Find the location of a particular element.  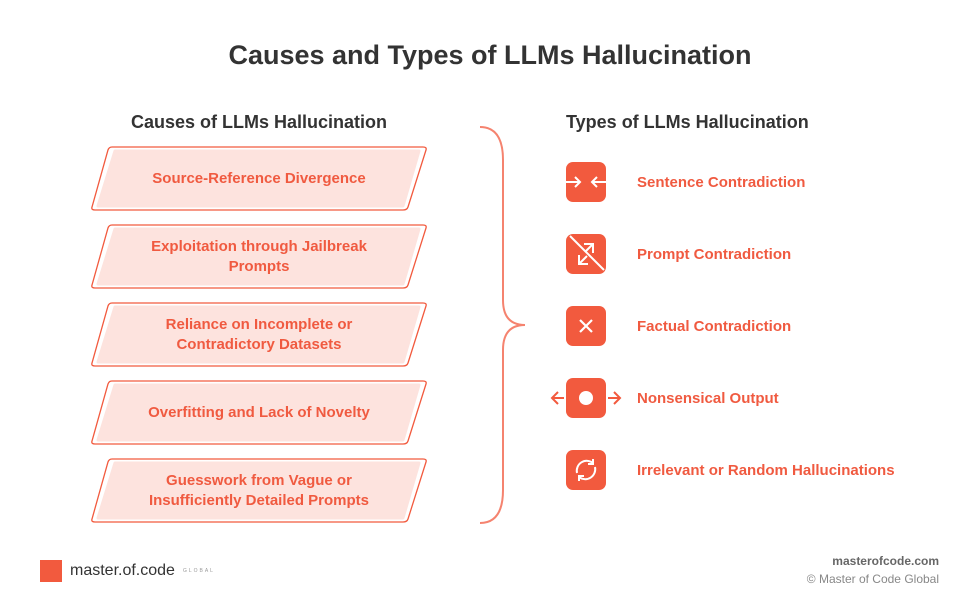

type-label: Nonsensical Output is located at coordinates (708, 398).